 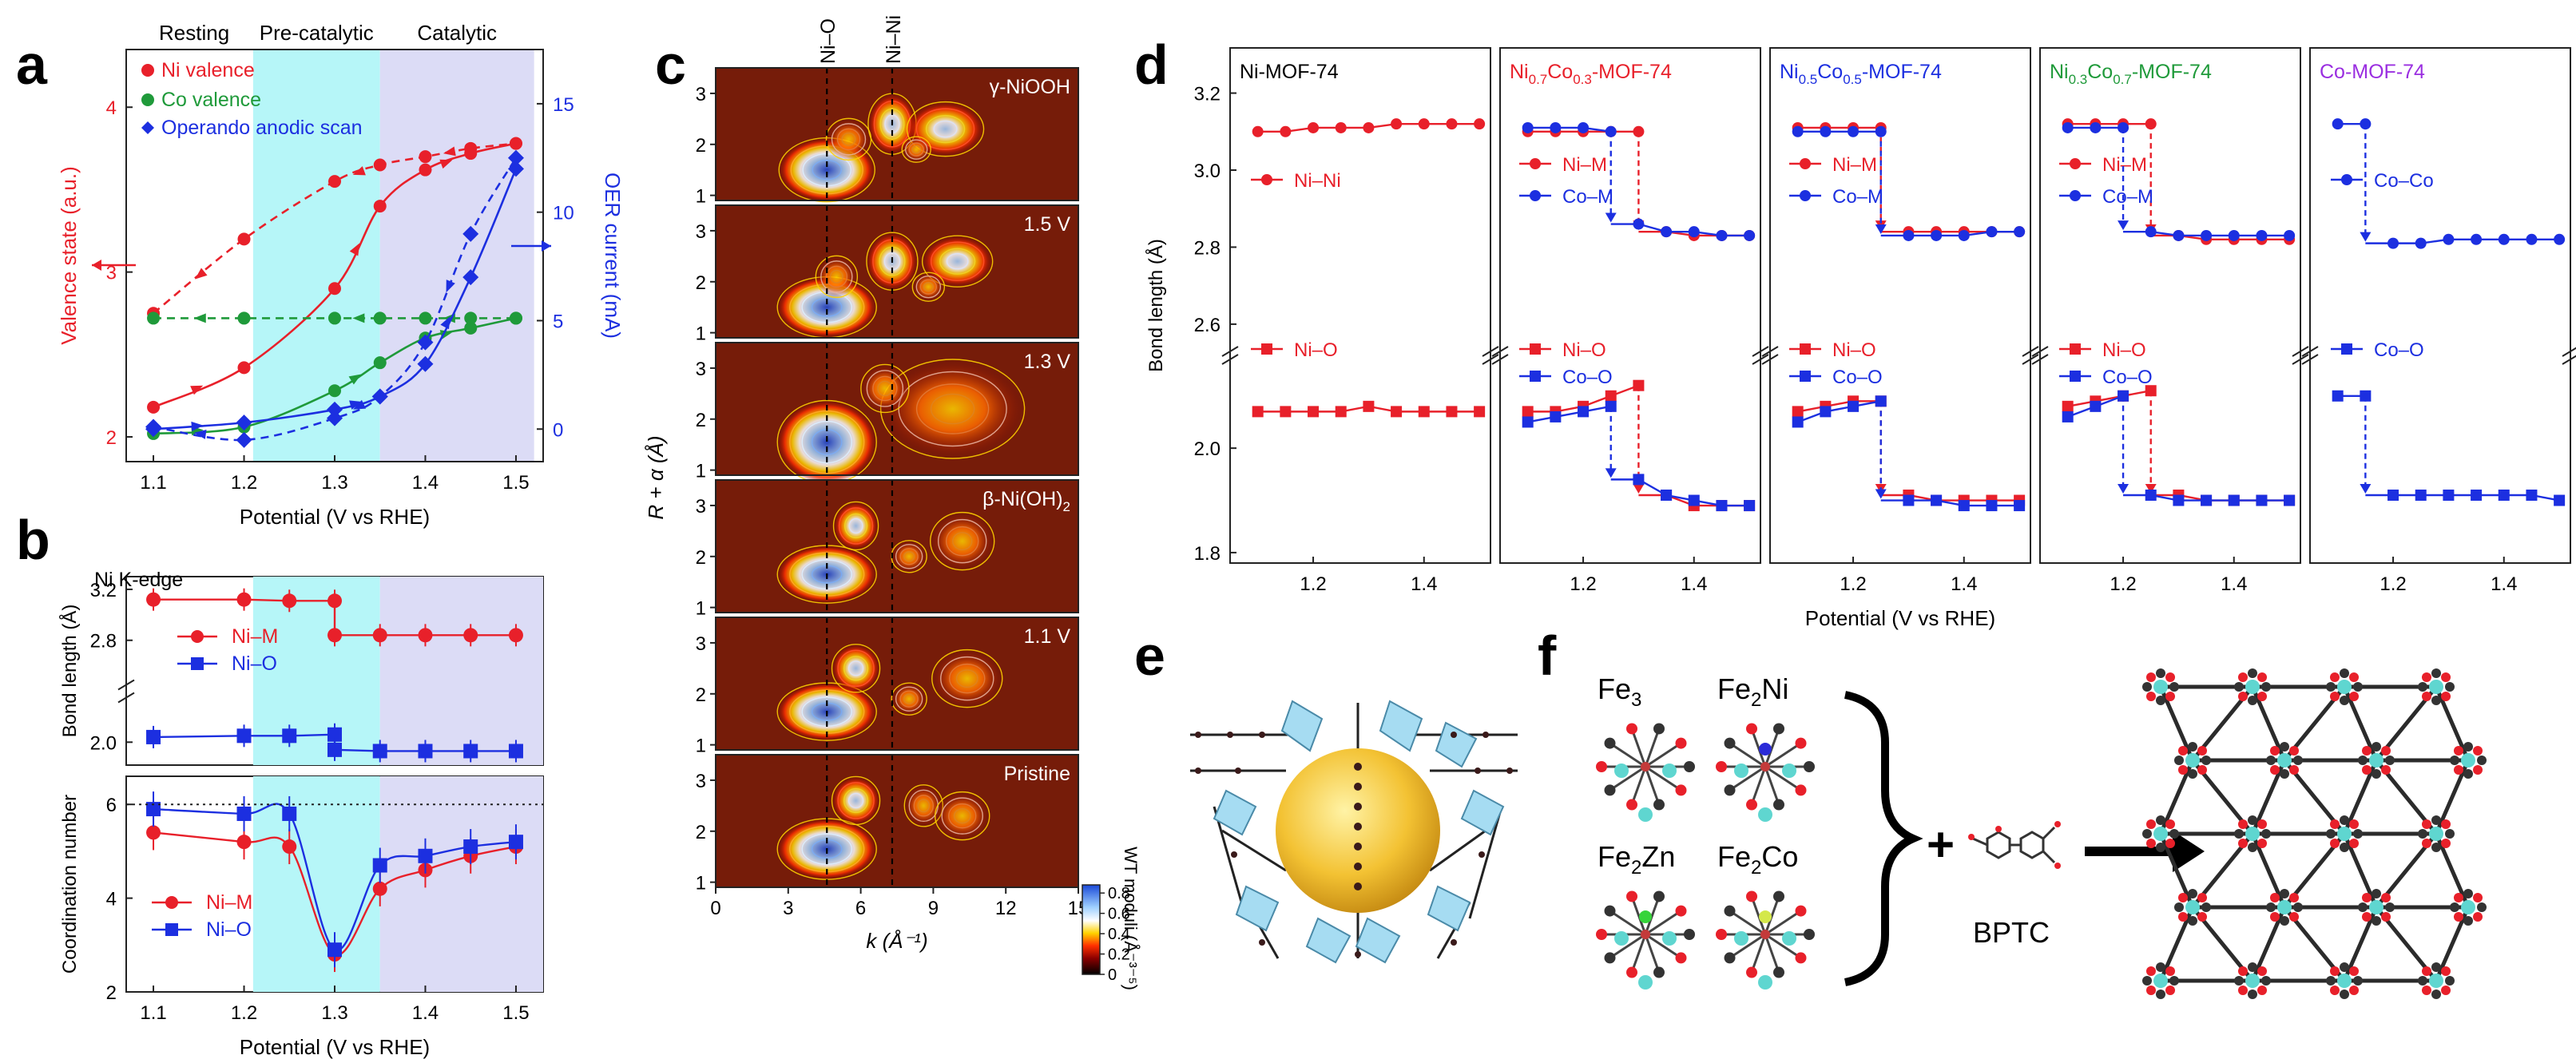 I want to click on panel-d-x-tick-label: 1.4, so click(x=2234, y=584).